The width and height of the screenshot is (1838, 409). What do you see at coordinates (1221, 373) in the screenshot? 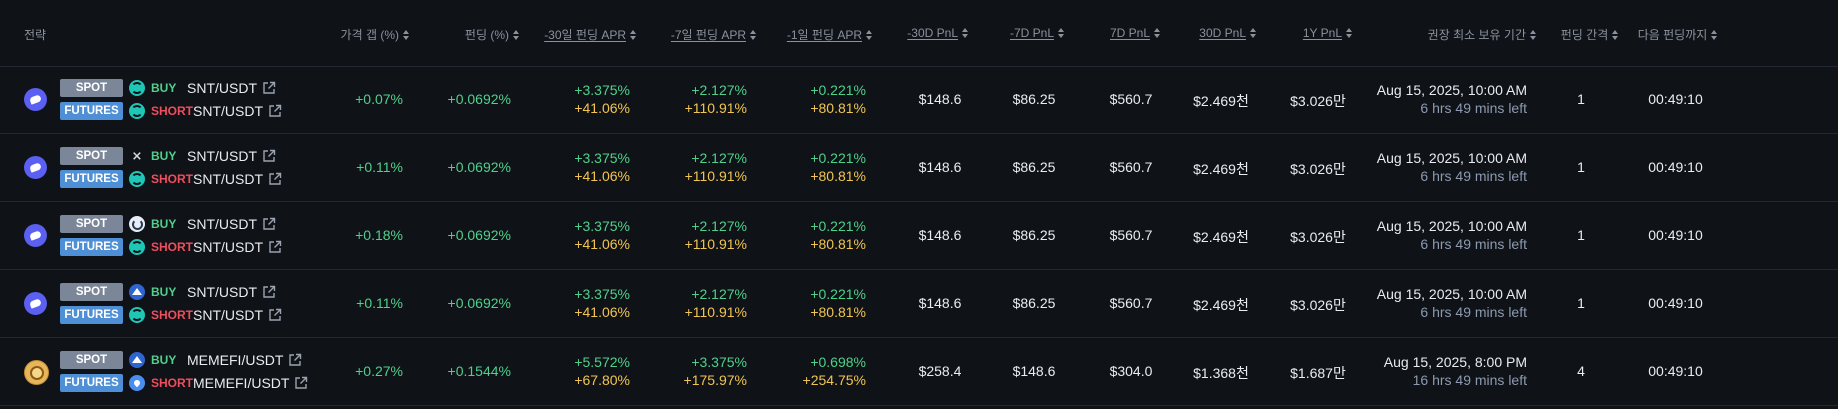
I see `pnl-30d-value: $1.368천` at bounding box center [1221, 373].